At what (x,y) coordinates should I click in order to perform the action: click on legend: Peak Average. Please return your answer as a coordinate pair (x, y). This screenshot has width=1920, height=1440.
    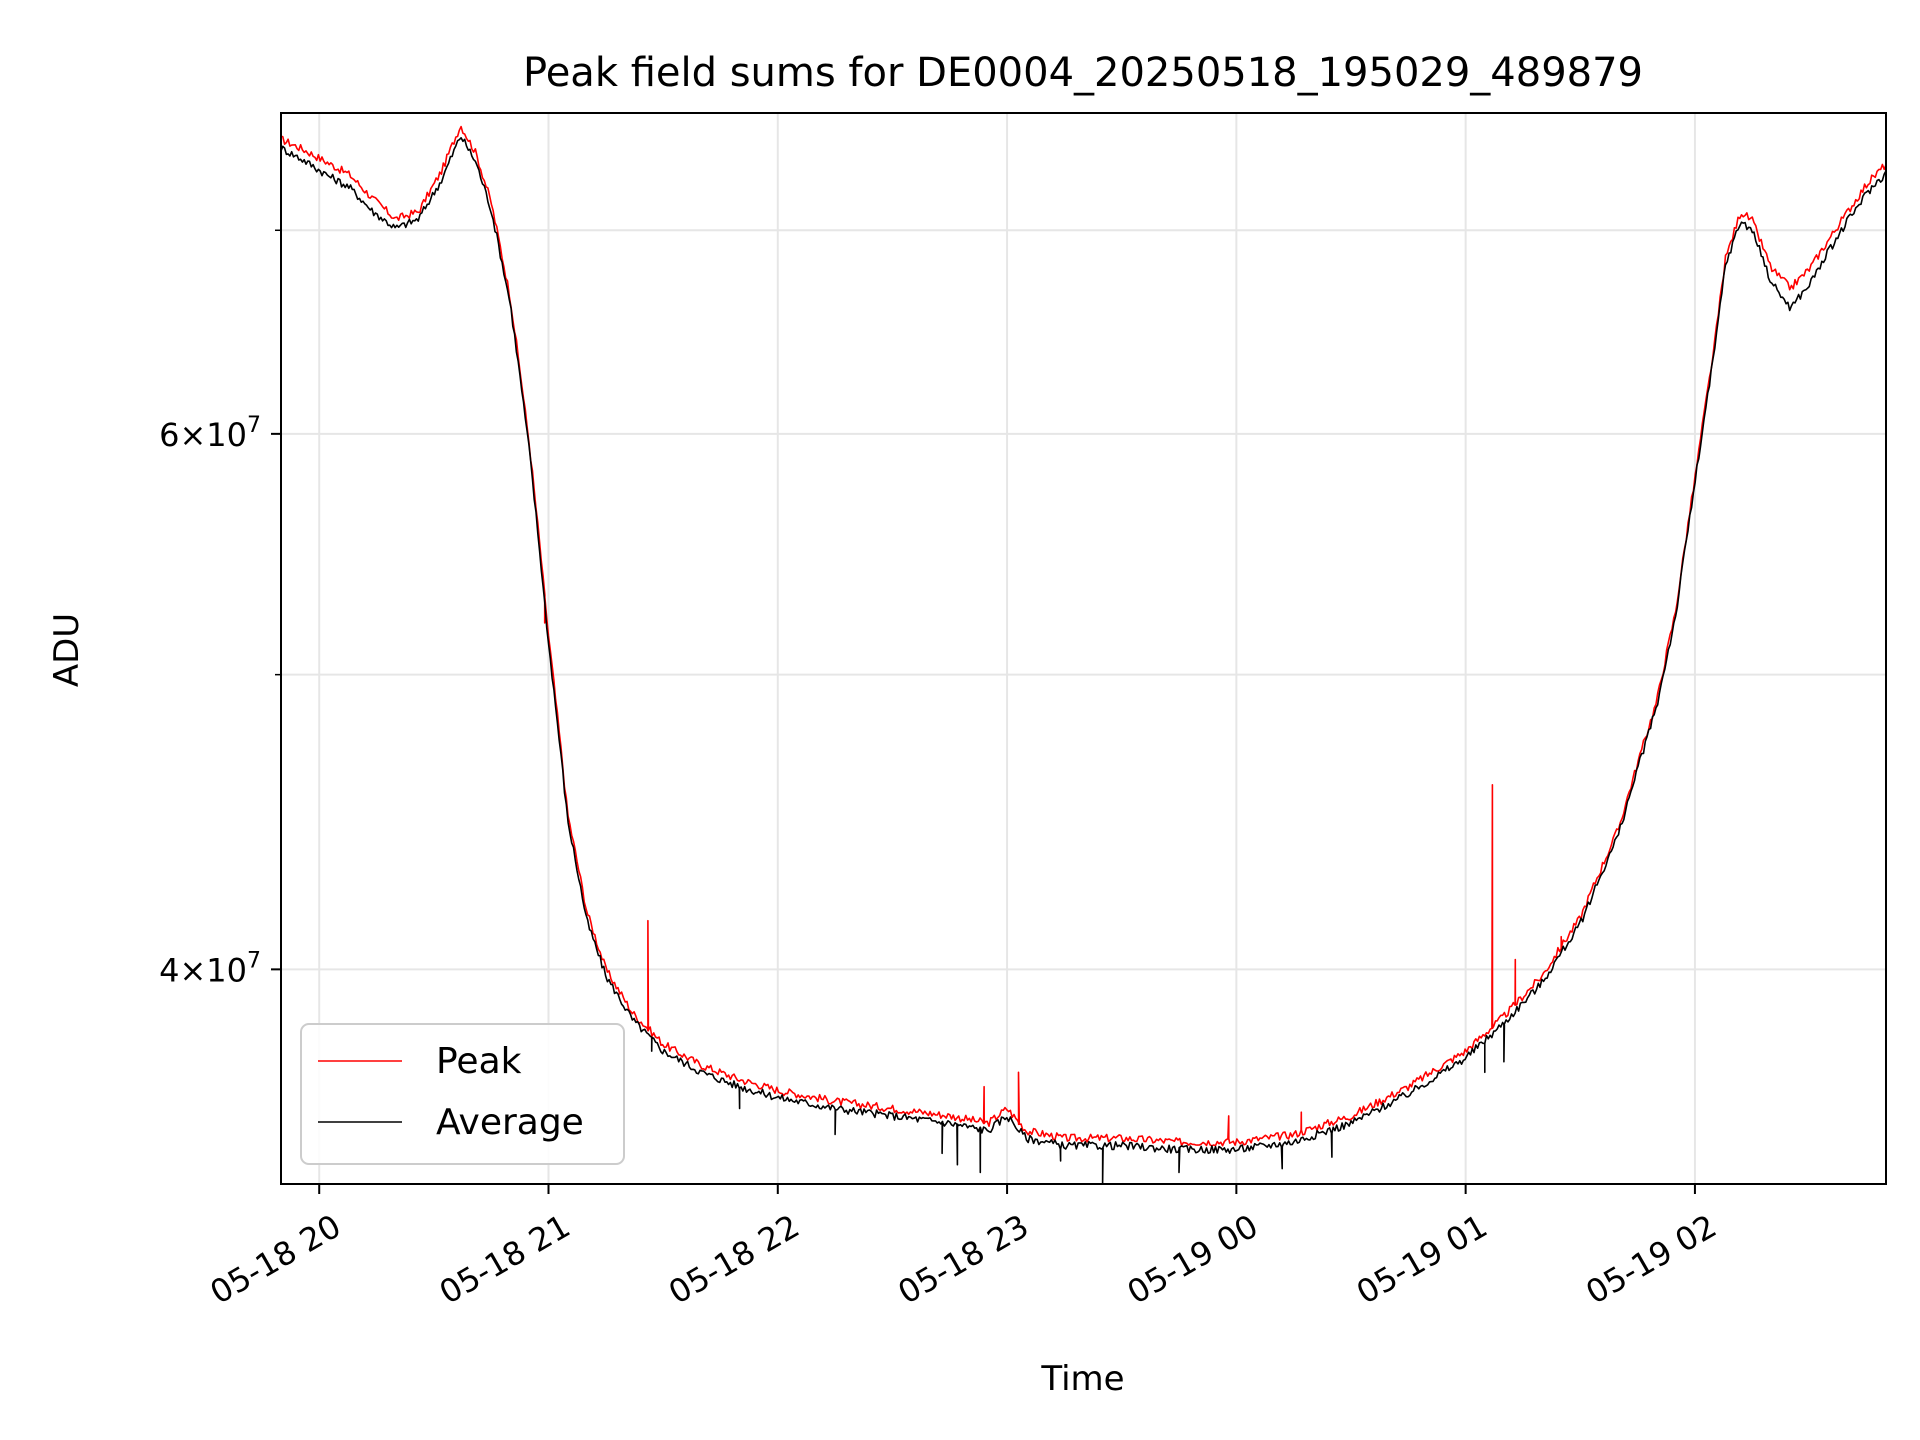
    Looking at the image, I should click on (462, 1094).